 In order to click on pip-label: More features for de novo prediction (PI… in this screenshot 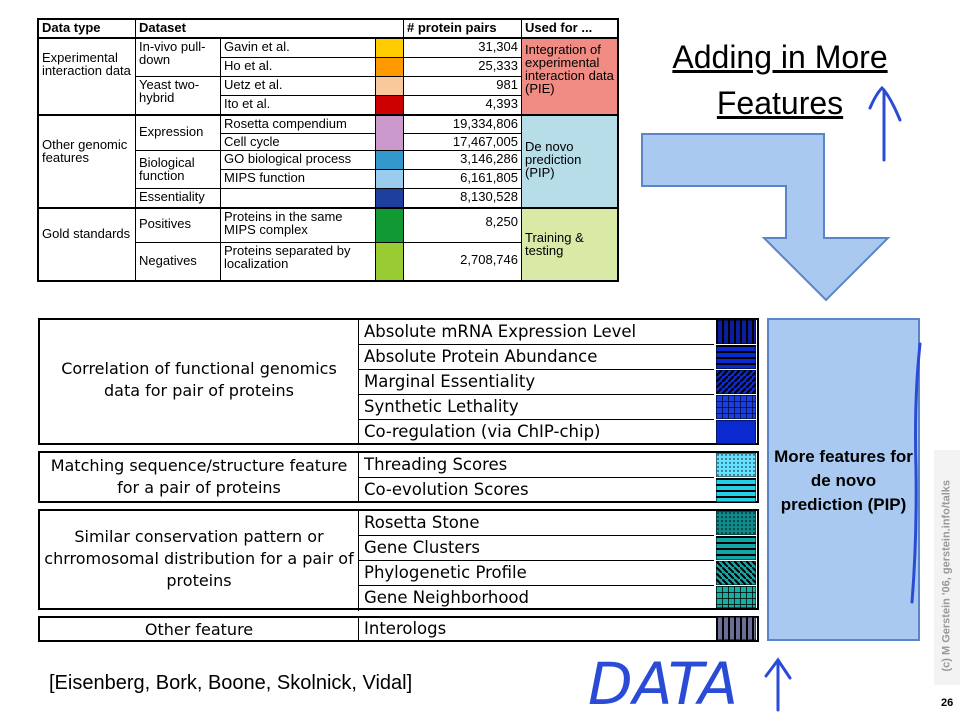, I will do `click(843, 480)`.